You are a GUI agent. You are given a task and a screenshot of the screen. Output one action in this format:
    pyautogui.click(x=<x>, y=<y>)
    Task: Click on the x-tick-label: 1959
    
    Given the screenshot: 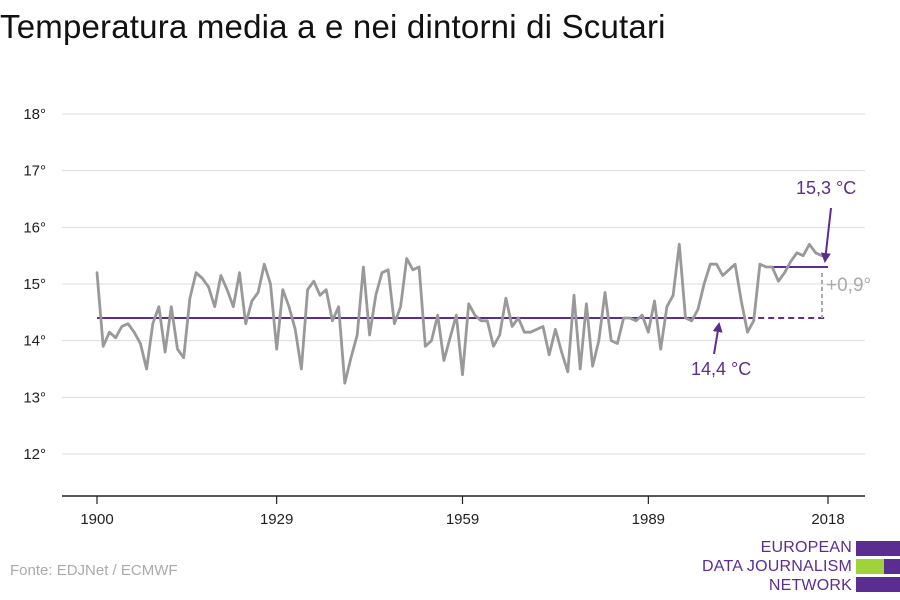 What is the action you would take?
    pyautogui.click(x=462, y=519)
    